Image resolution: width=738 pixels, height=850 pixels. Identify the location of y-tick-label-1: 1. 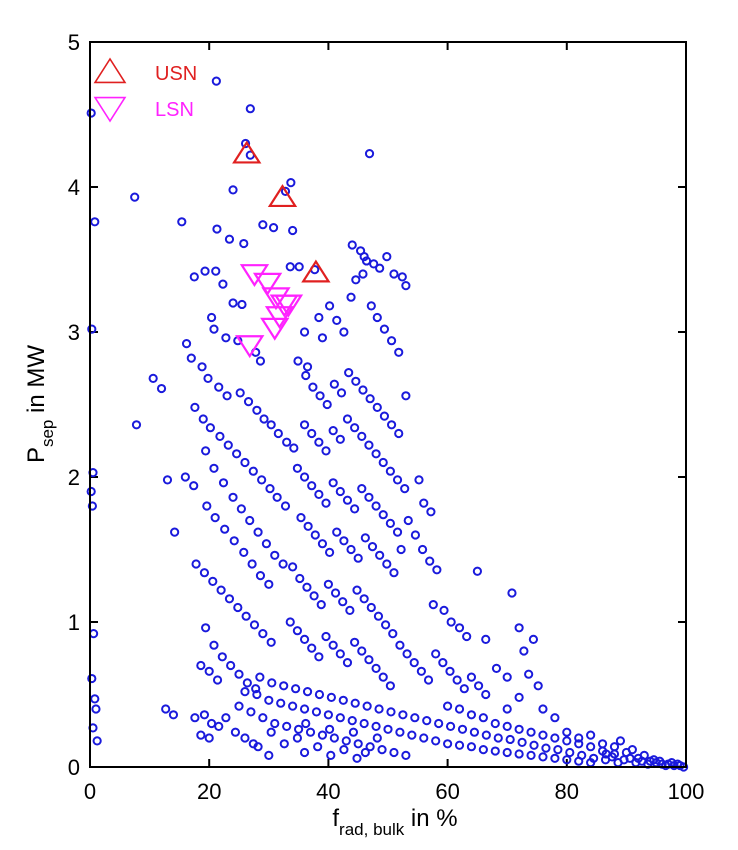
(74, 622).